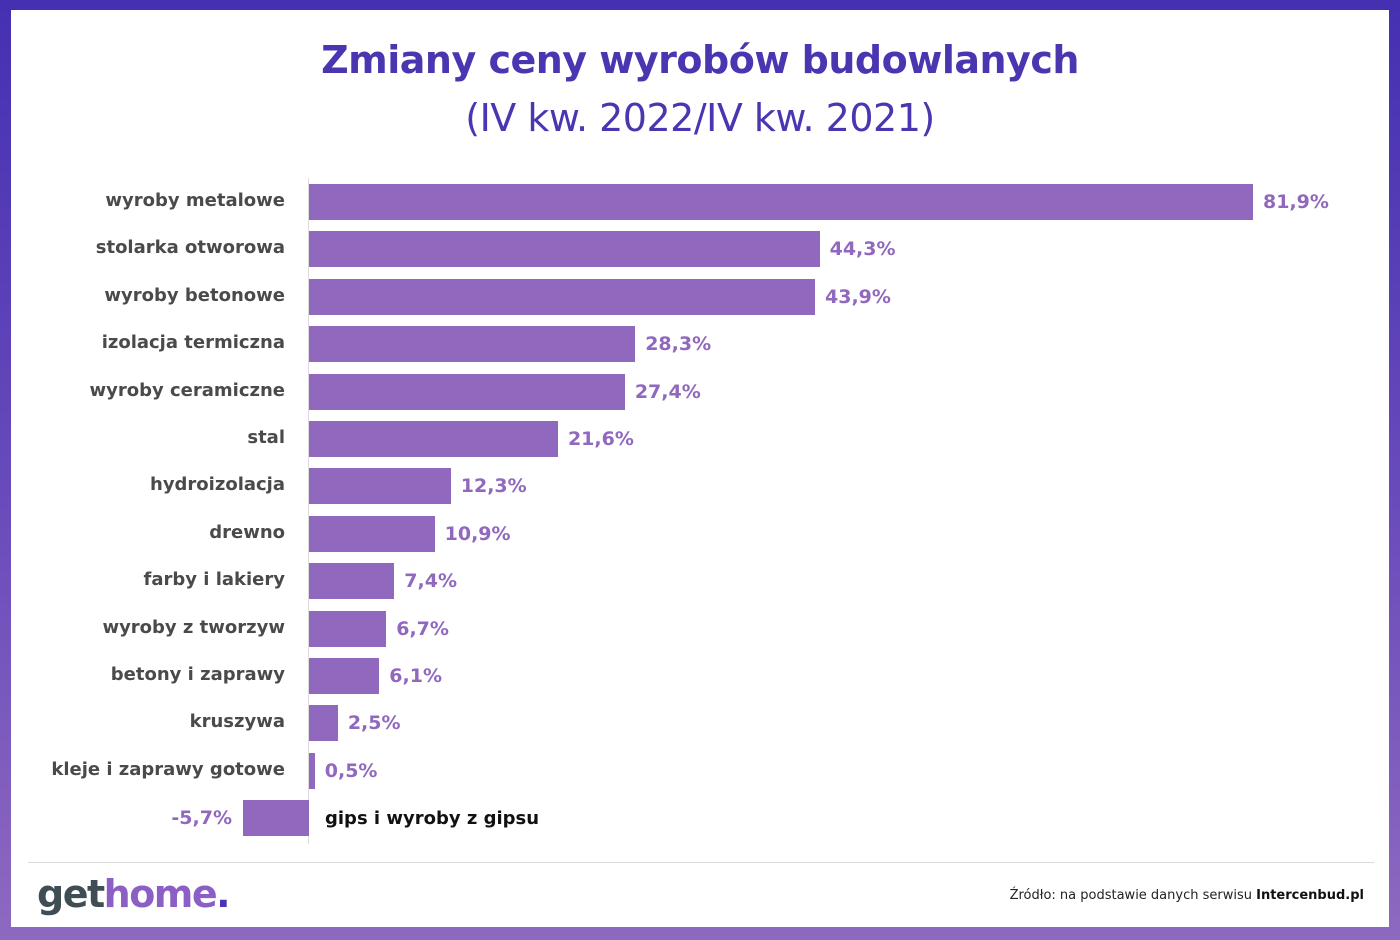  I want to click on bar-row: hydroizolacja 12,3%, so click(700, 486).